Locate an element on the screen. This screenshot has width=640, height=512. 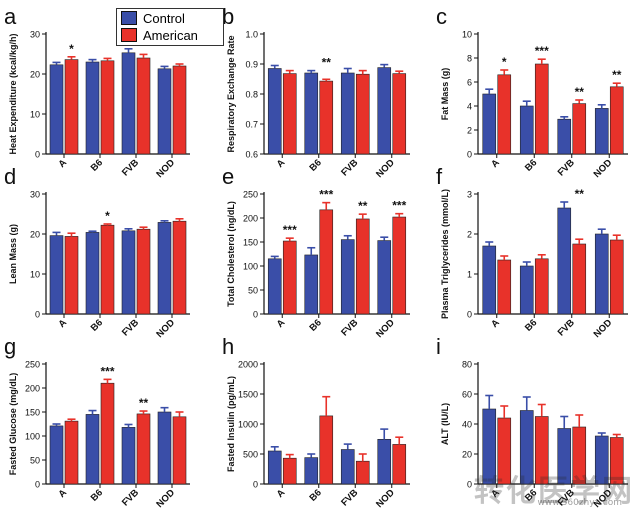
panel-label-h: h is located at coordinates (228, 346).